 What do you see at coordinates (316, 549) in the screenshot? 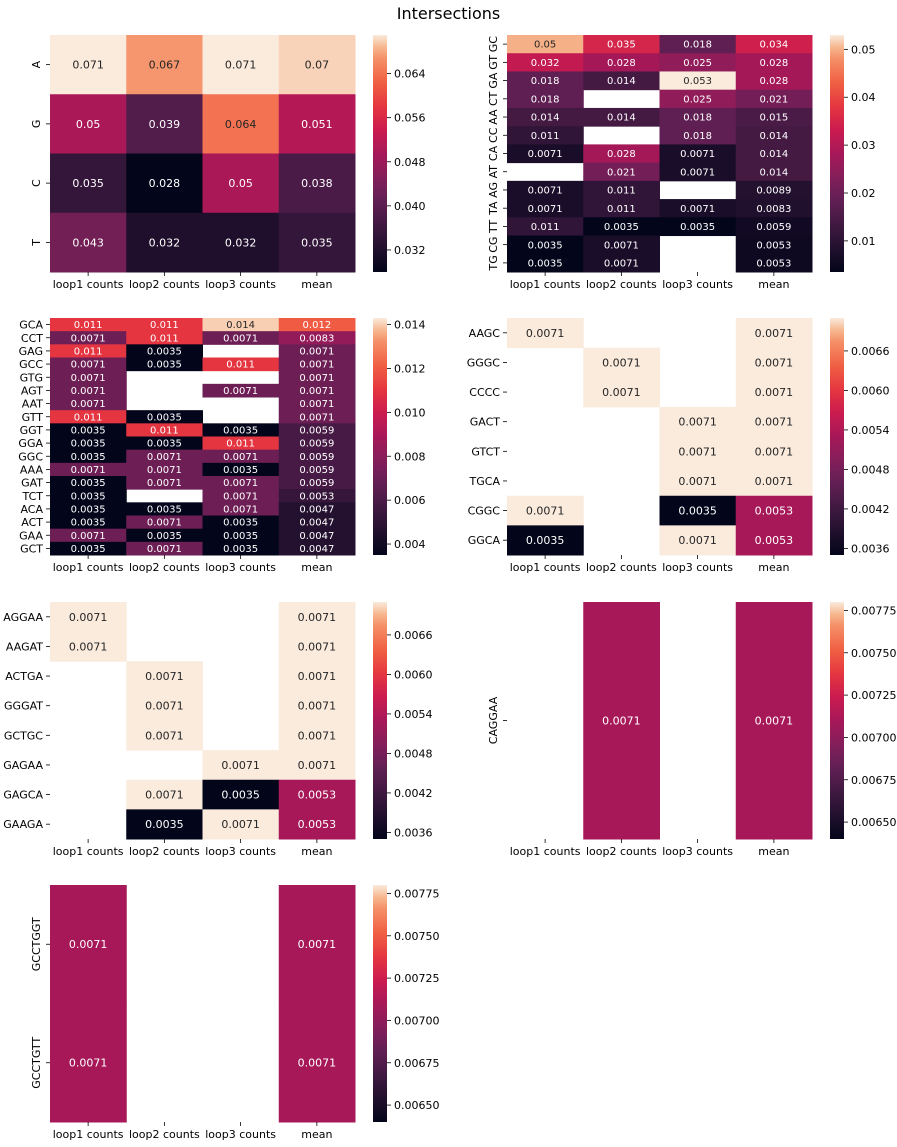
I see `cell-value-label: 0.0047` at bounding box center [316, 549].